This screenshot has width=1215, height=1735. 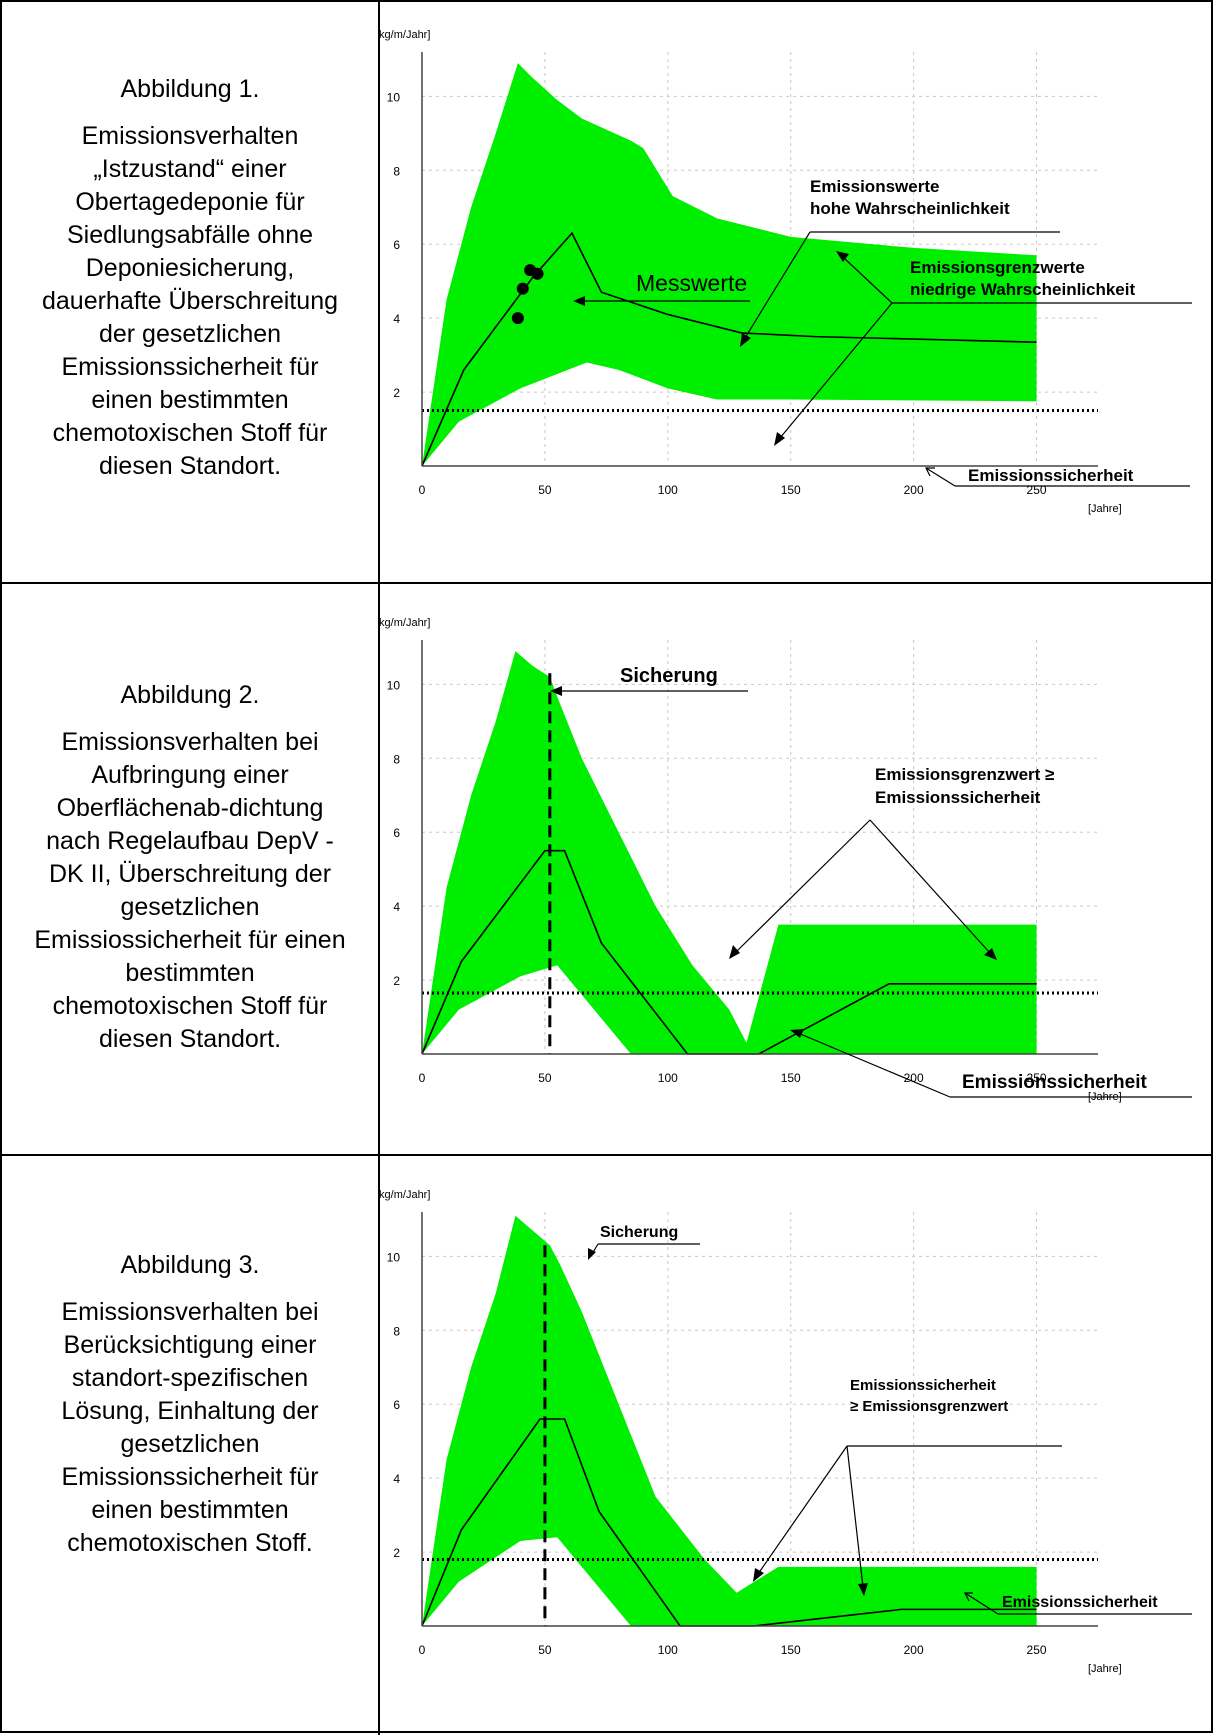 What do you see at coordinates (190, 695) in the screenshot?
I see `figure-label-2: Abbildung 2.` at bounding box center [190, 695].